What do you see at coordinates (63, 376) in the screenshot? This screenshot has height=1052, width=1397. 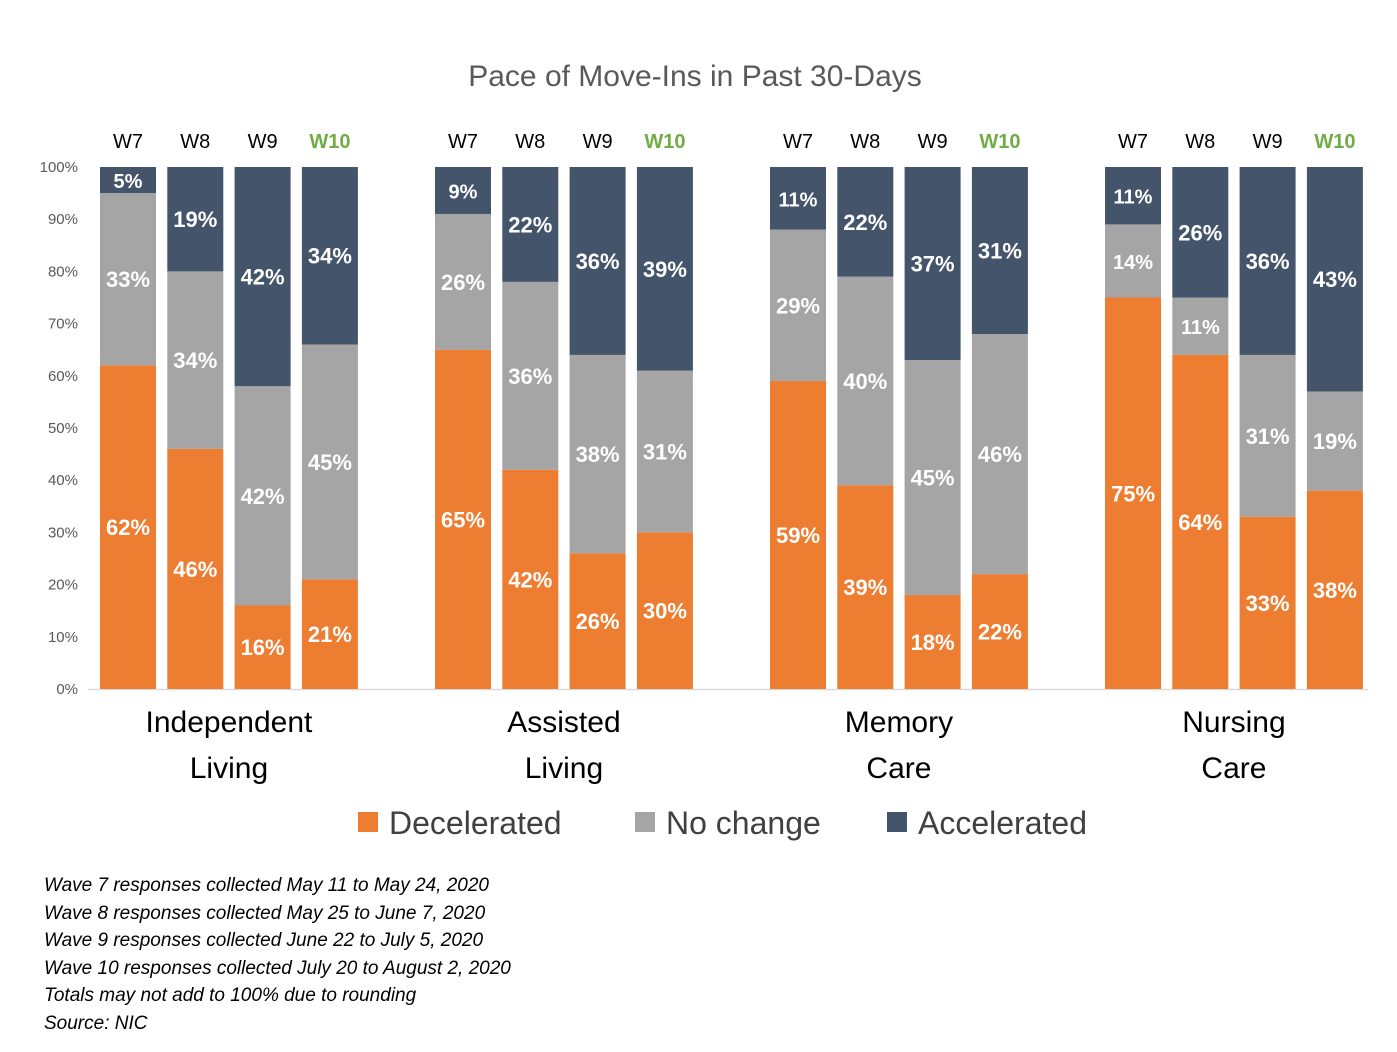 I see `y-tick-label: 60%` at bounding box center [63, 376].